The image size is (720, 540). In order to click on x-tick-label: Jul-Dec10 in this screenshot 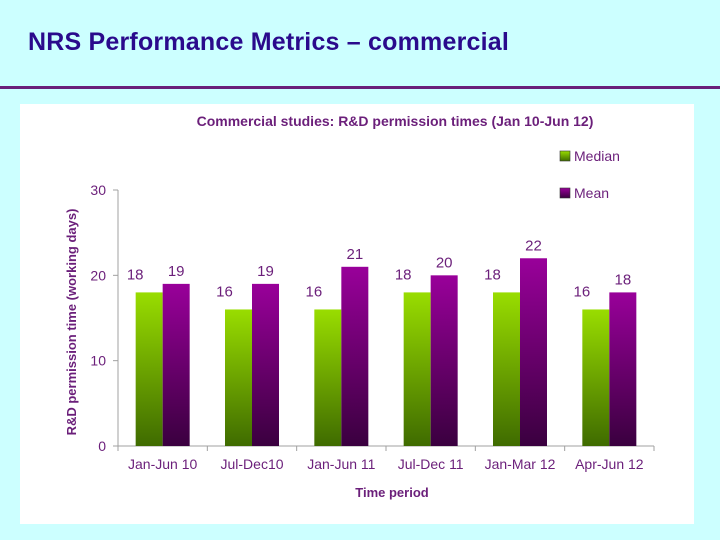, I will do `click(251, 464)`.